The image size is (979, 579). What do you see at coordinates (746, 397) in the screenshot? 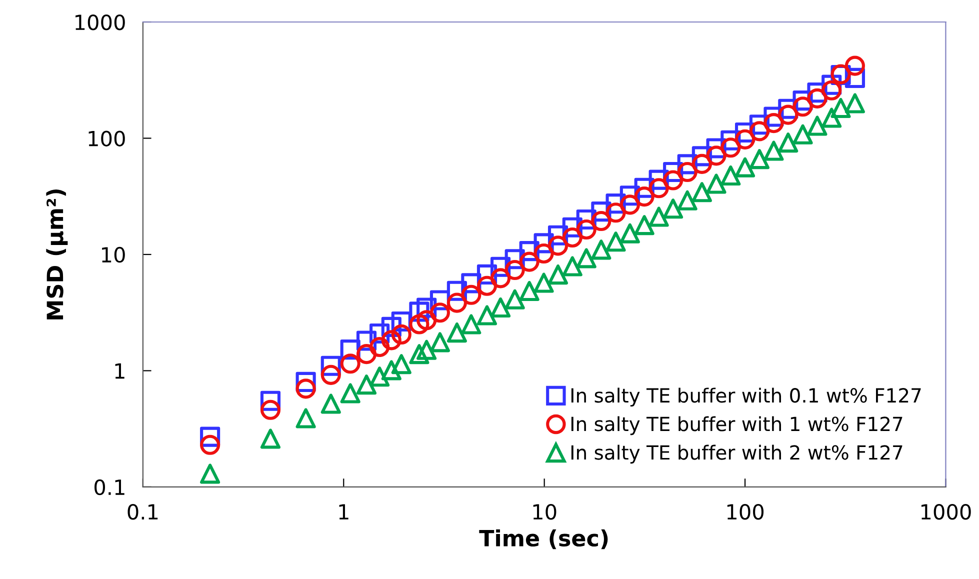
I see `legend-label: In salty TE buffer with 0.1 wt% F127` at bounding box center [746, 397].